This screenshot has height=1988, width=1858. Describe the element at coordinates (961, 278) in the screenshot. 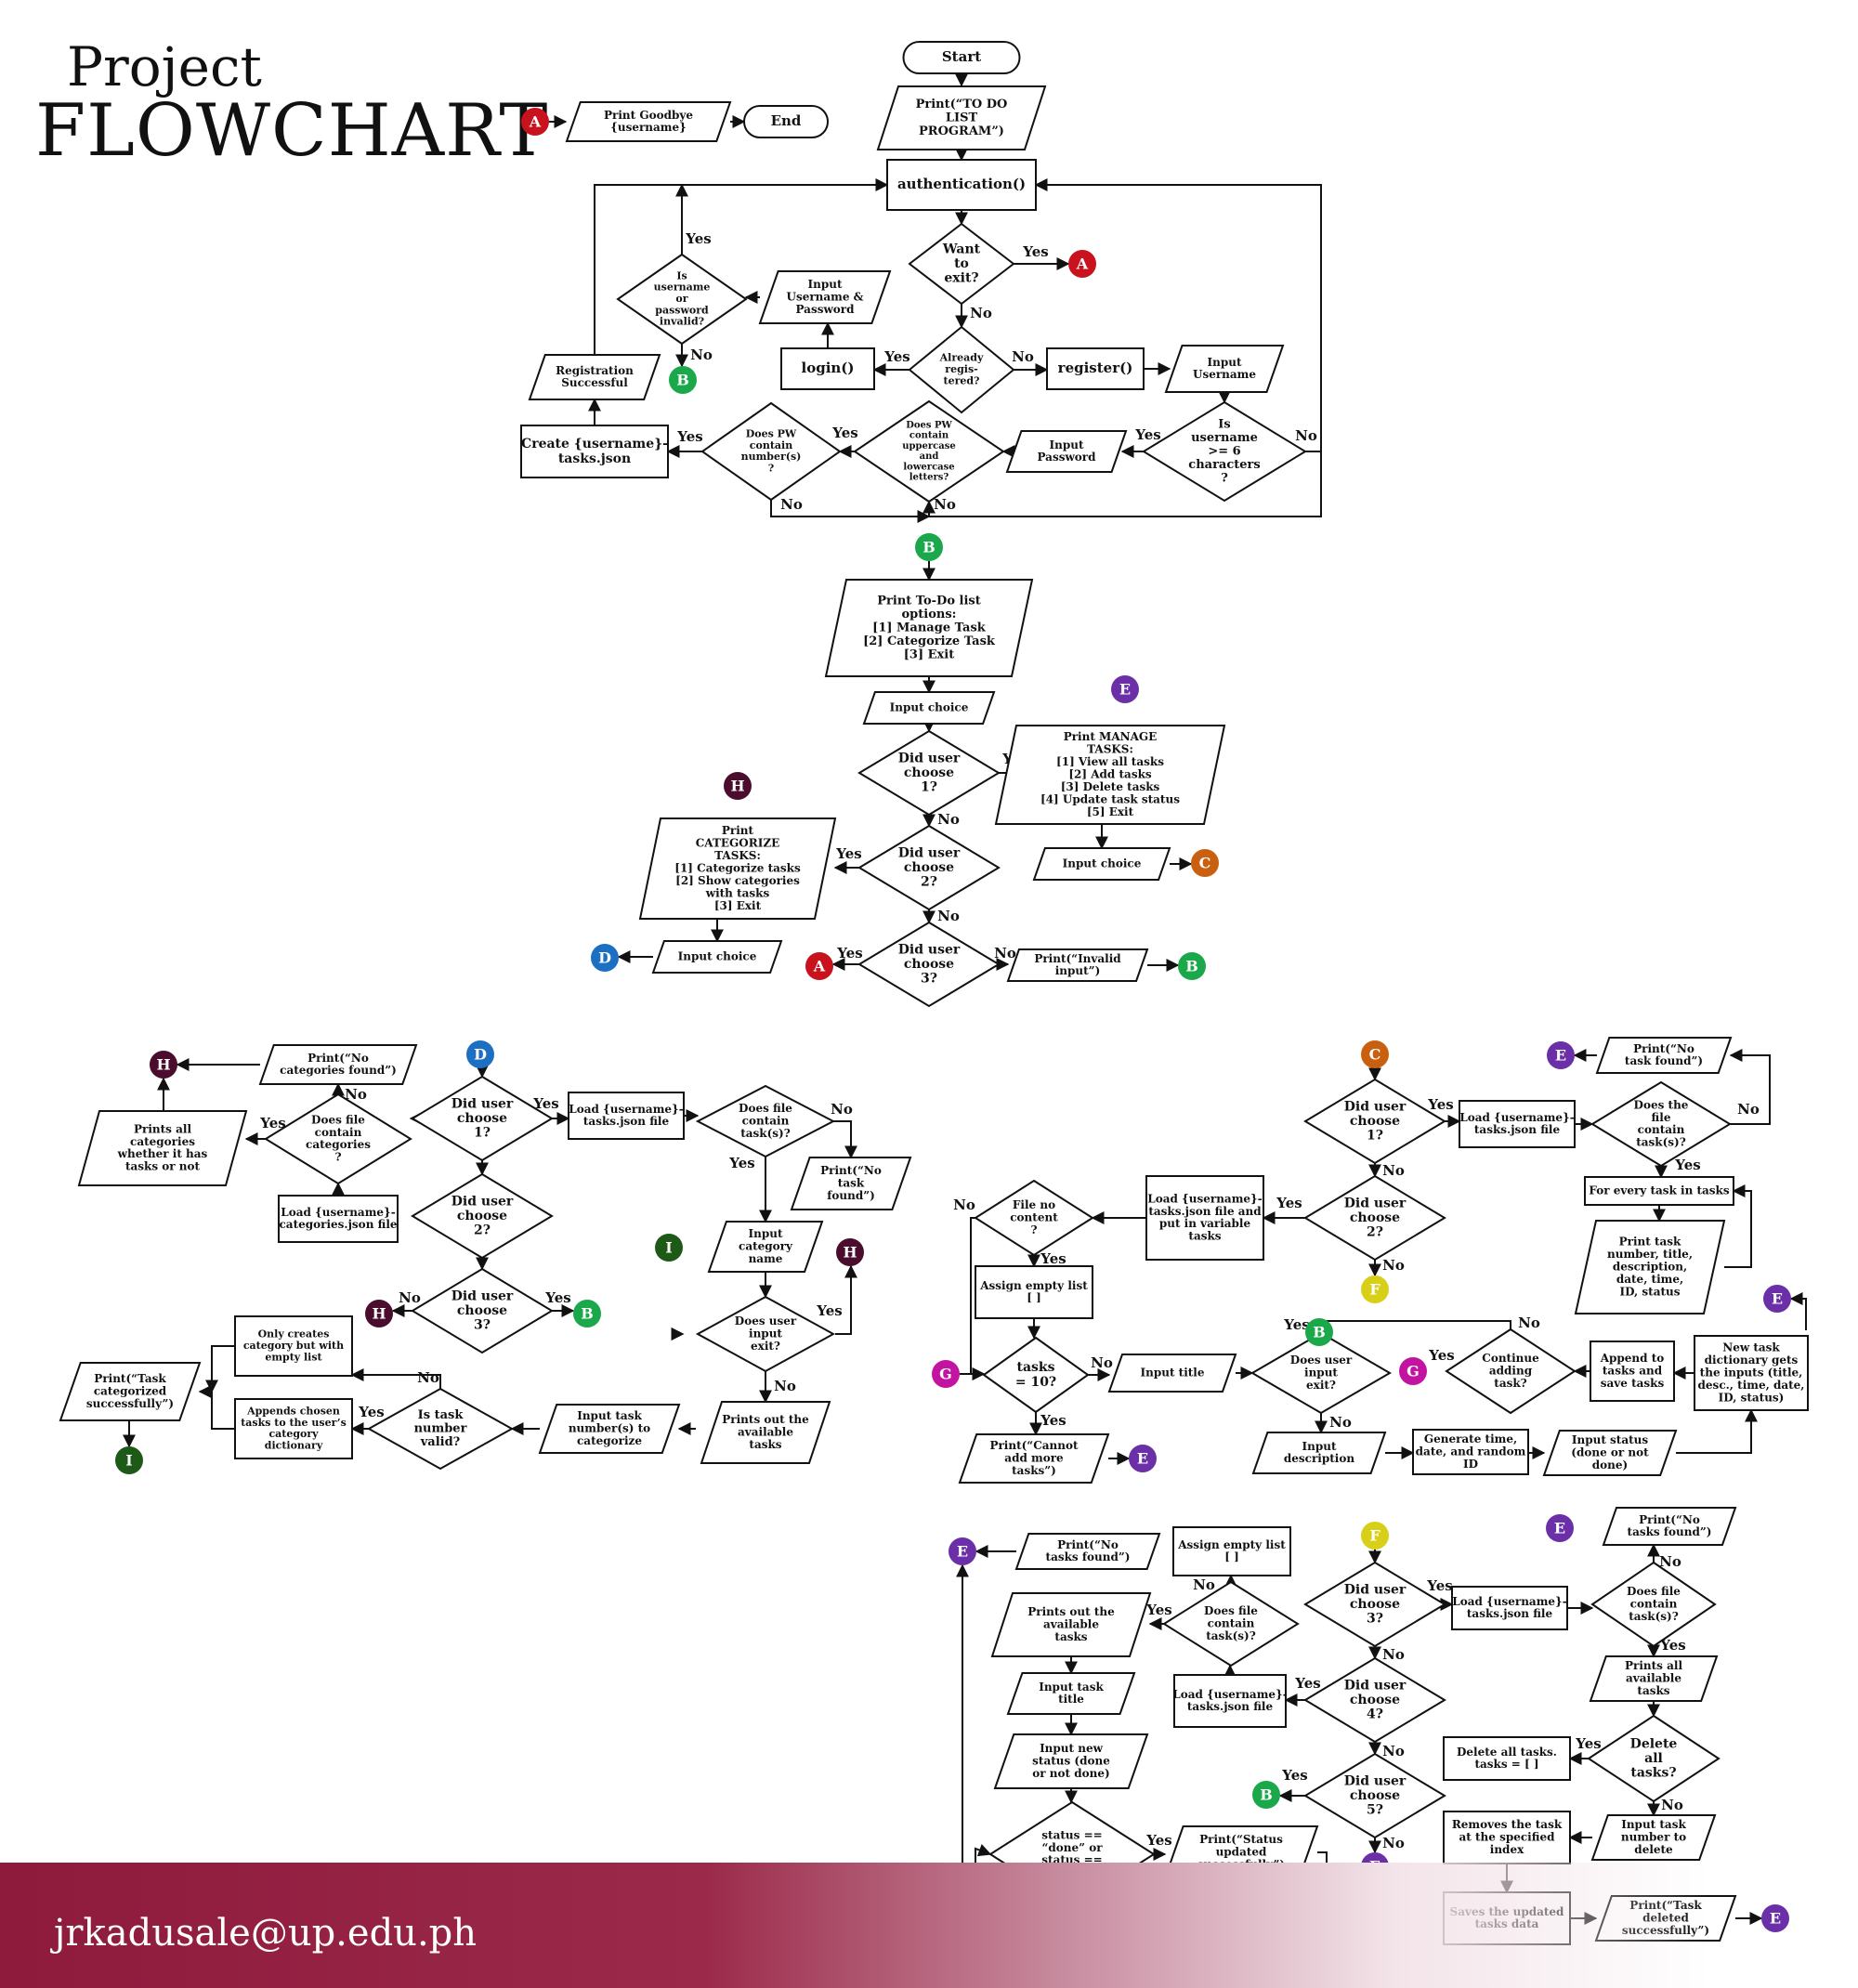

I see `node-text: exit?` at that location.